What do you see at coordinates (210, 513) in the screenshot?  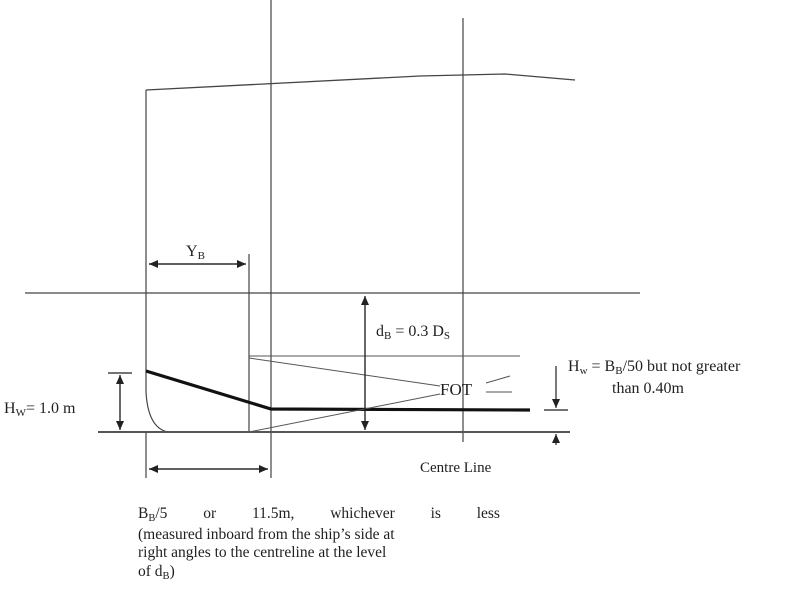 I see `note-word: or` at bounding box center [210, 513].